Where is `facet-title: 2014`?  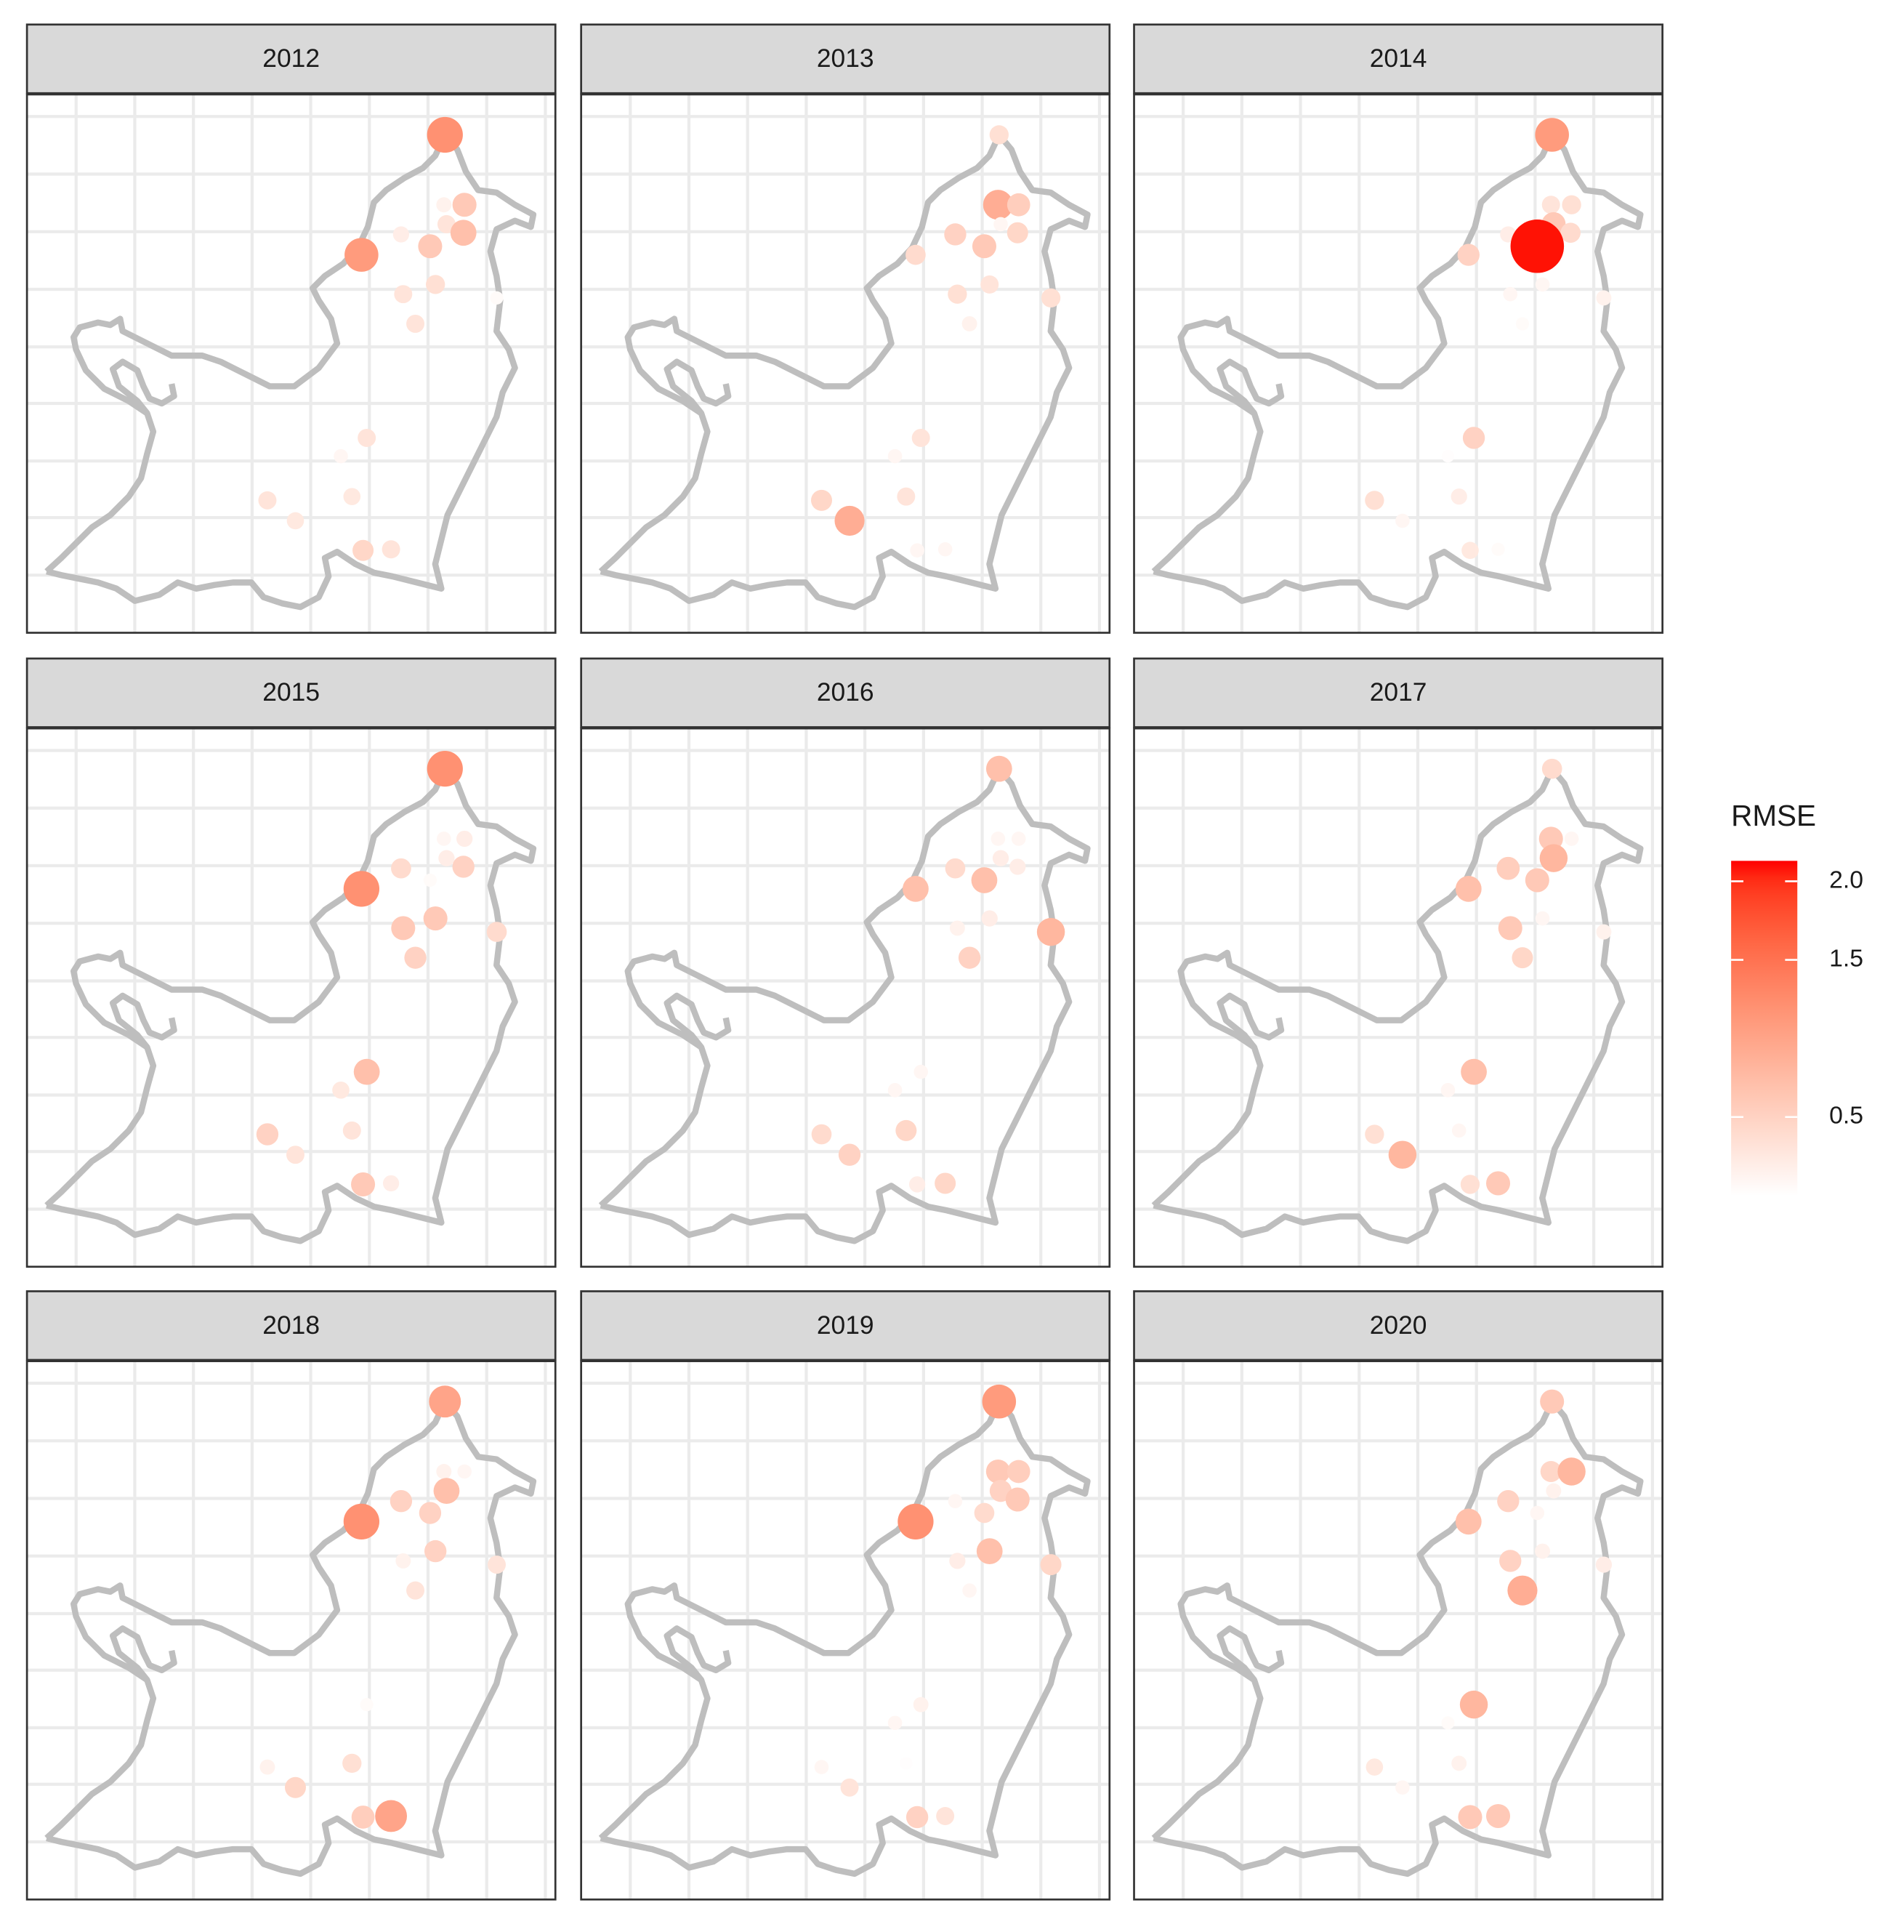 facet-title: 2014 is located at coordinates (1398, 58).